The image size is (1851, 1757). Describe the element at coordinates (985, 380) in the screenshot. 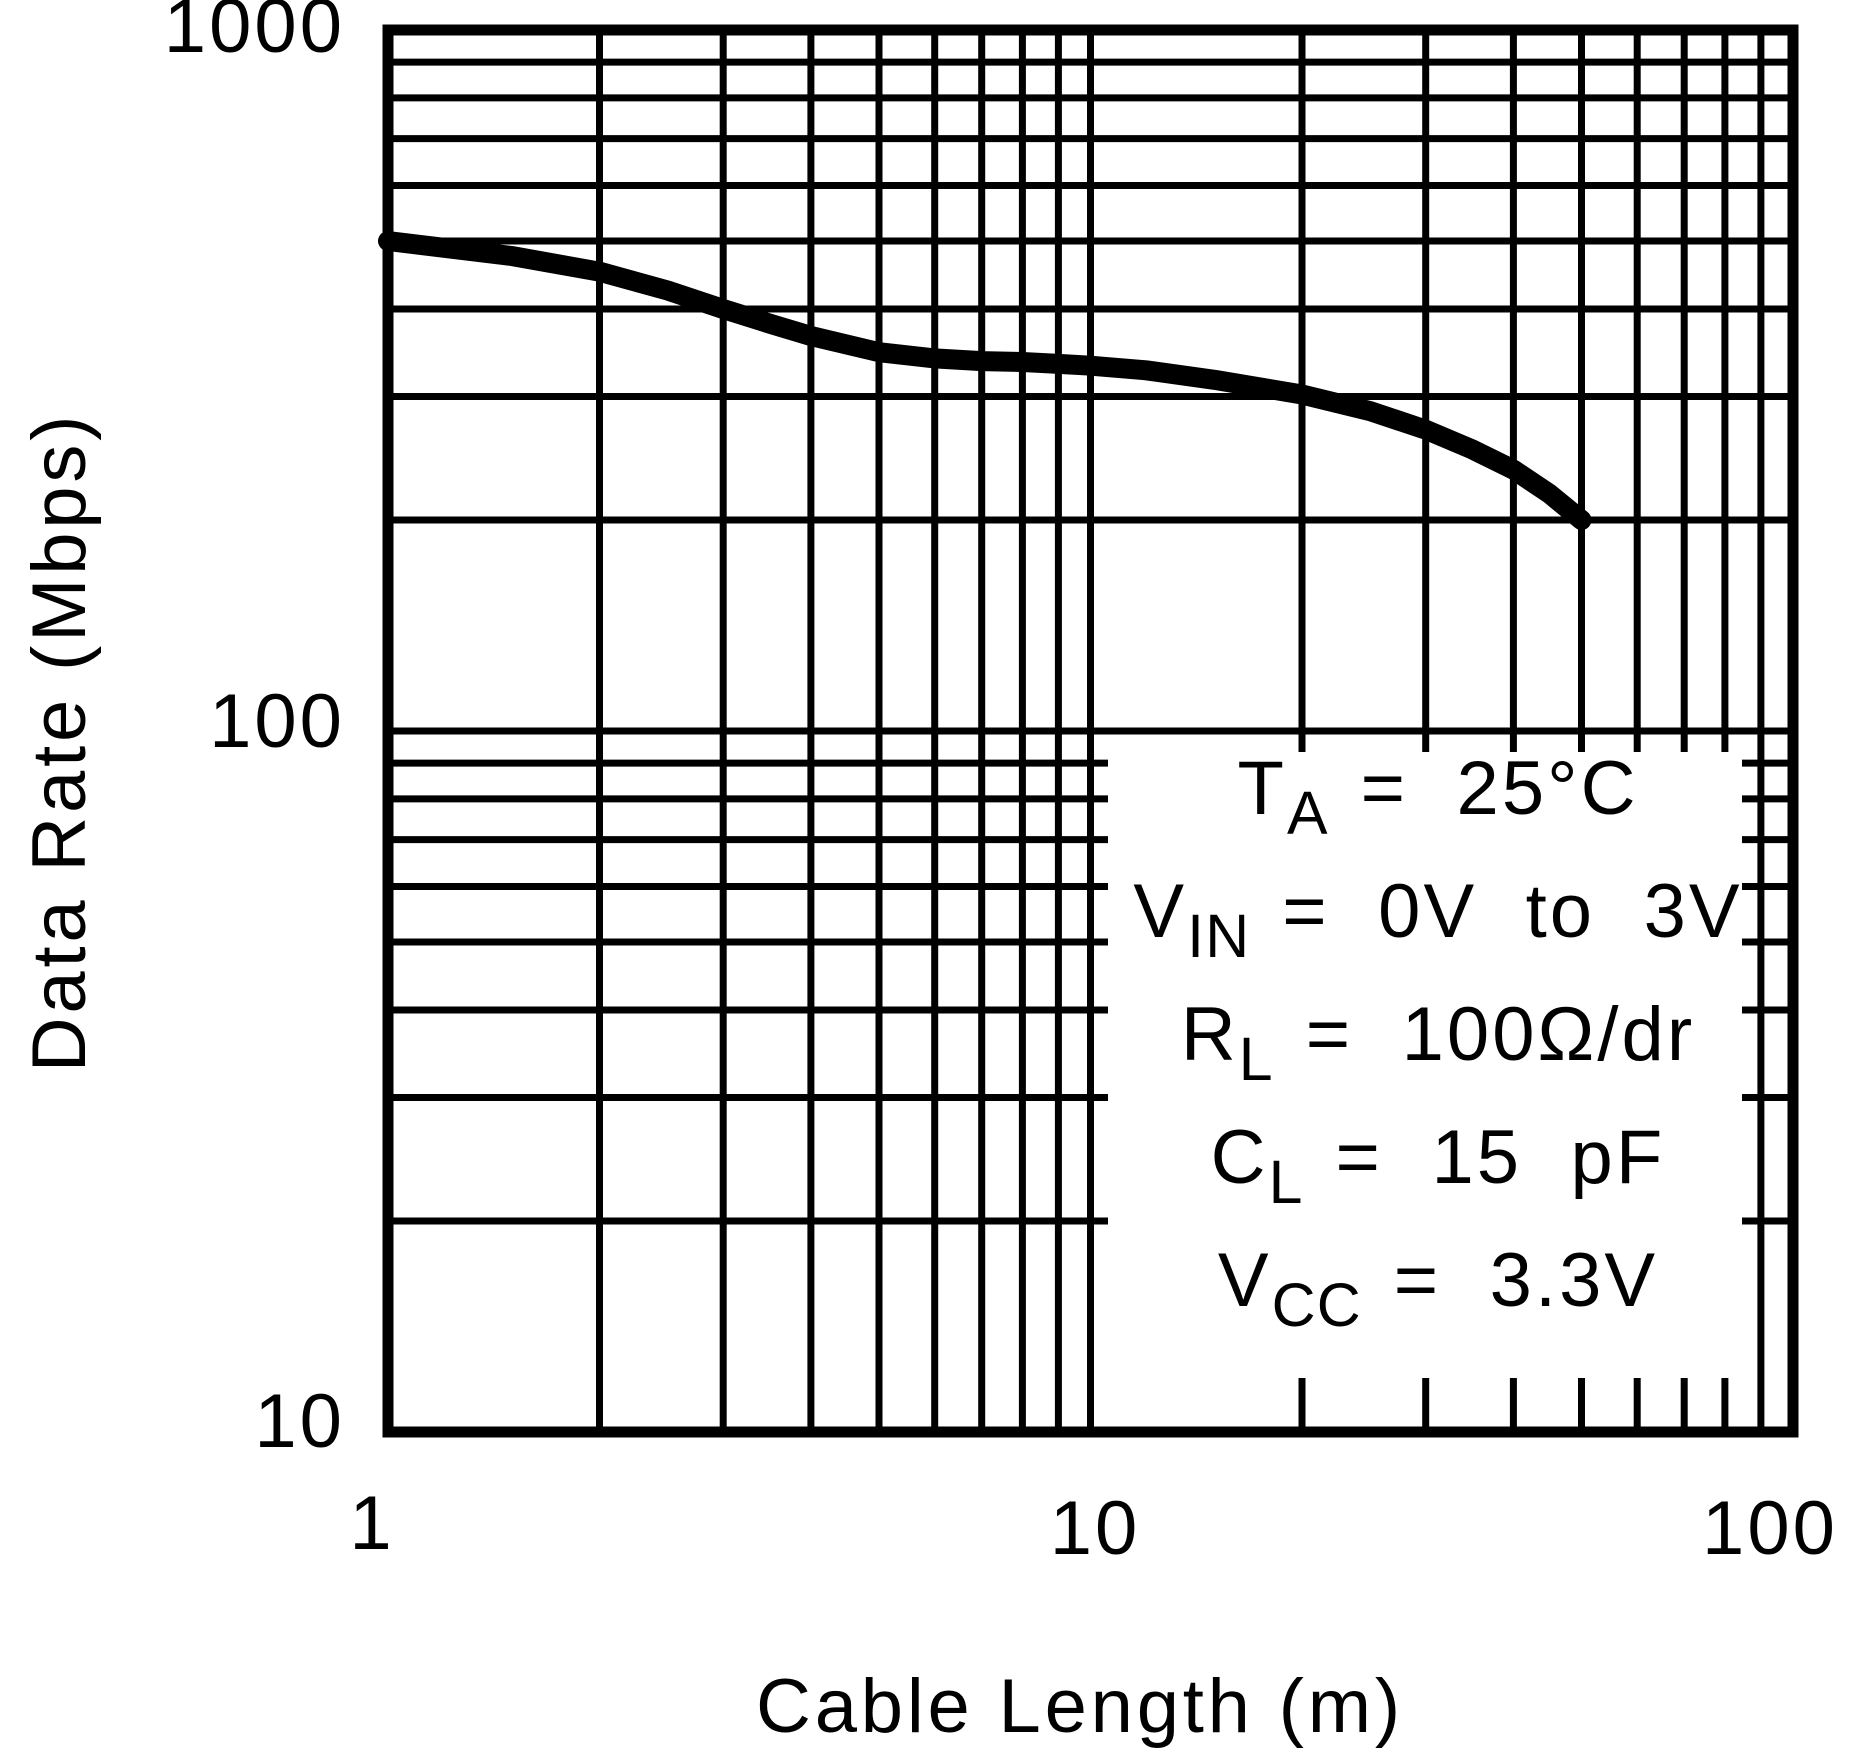

I see `data-curve` at that location.